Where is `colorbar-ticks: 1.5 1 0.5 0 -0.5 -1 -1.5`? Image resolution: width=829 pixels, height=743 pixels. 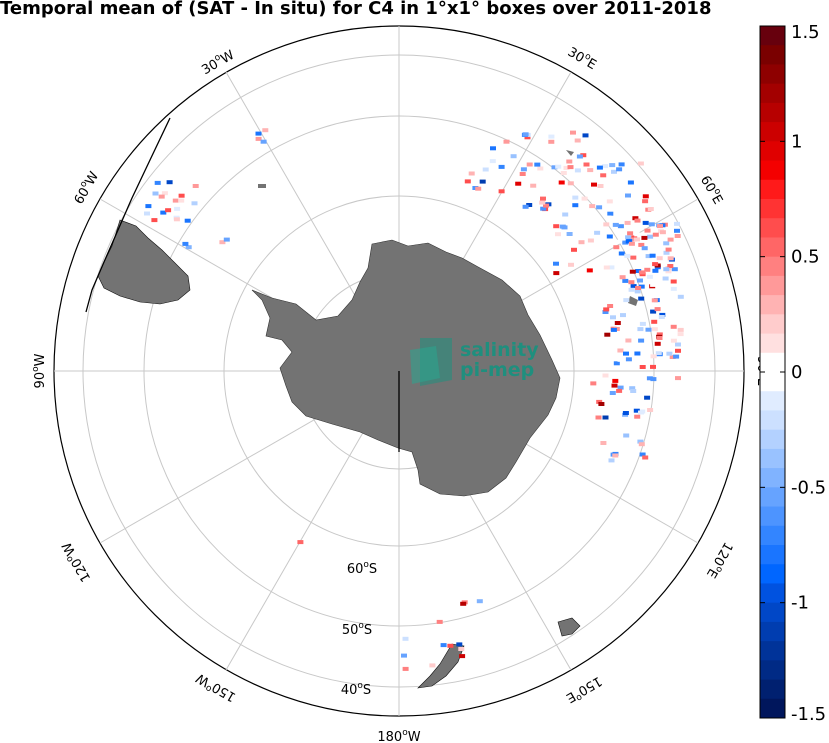 colorbar-ticks: 1.5 1 0.5 0 -0.5 -1 -1.5 is located at coordinates (793, 373).